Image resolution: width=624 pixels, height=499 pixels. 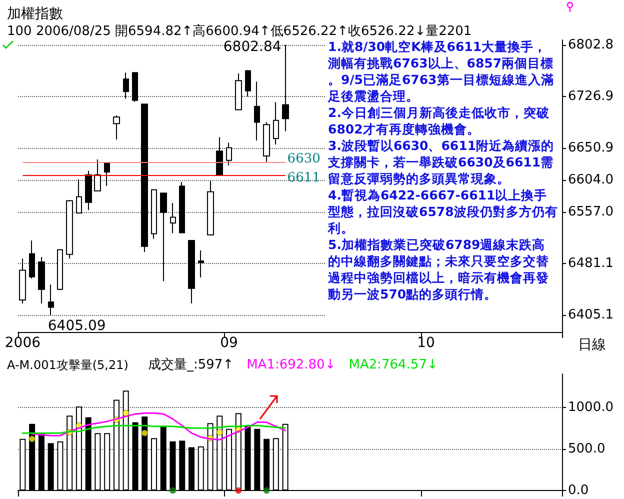 What do you see at coordinates (591, 407) in the screenshot?
I see `y-tick-label: 1000.0` at bounding box center [591, 407].